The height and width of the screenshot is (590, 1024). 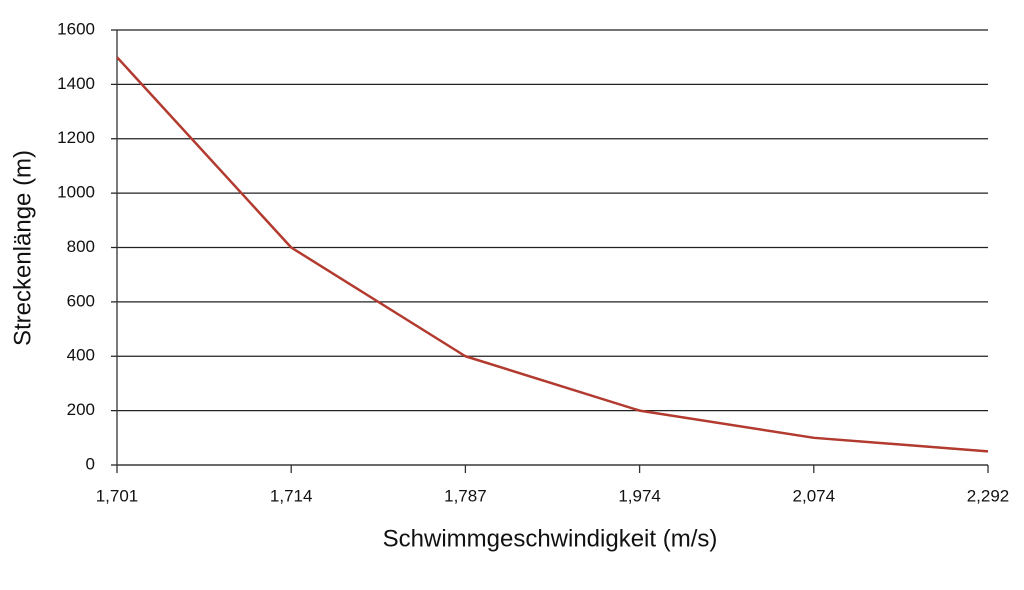 What do you see at coordinates (81, 355) in the screenshot?
I see `y-tick-label: 400` at bounding box center [81, 355].